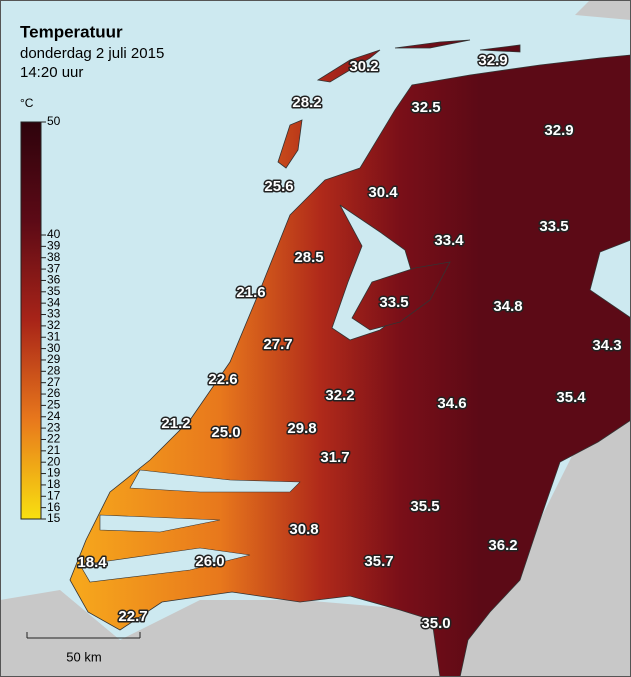 The height and width of the screenshot is (677, 631). What do you see at coordinates (92, 53) in the screenshot?
I see `date: donderdag 2 juli 2015` at bounding box center [92, 53].